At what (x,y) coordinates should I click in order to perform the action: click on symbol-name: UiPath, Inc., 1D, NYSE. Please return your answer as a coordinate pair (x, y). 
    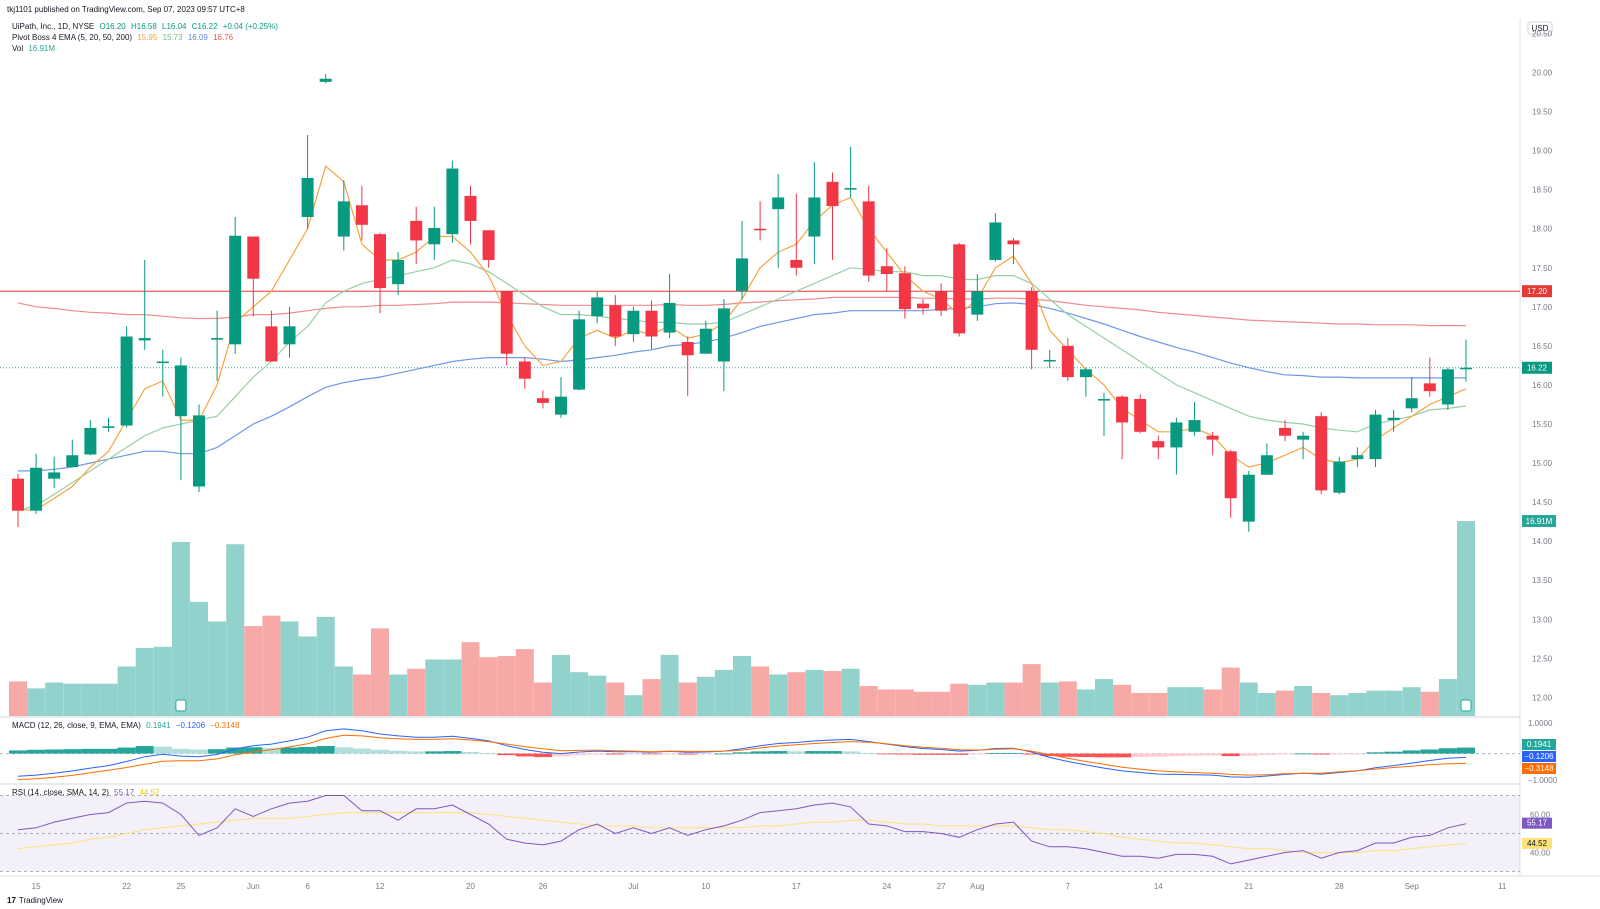
    Looking at the image, I should click on (53, 26).